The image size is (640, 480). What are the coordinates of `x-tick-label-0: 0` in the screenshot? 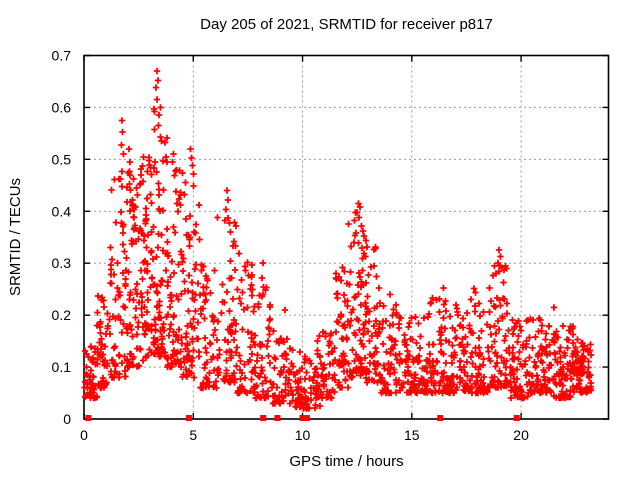 It's located at (84, 435).